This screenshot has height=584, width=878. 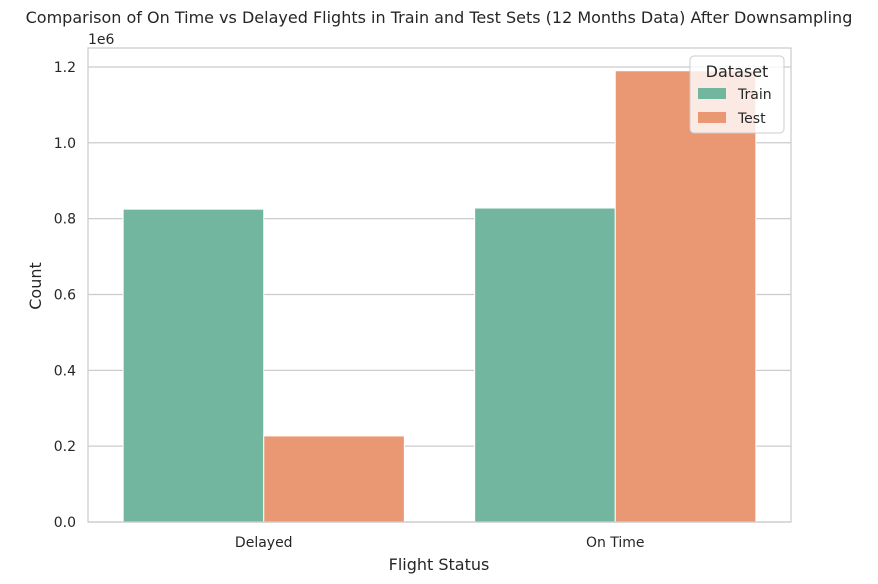 I want to click on y-tick-label: 0.0, so click(x=65, y=523).